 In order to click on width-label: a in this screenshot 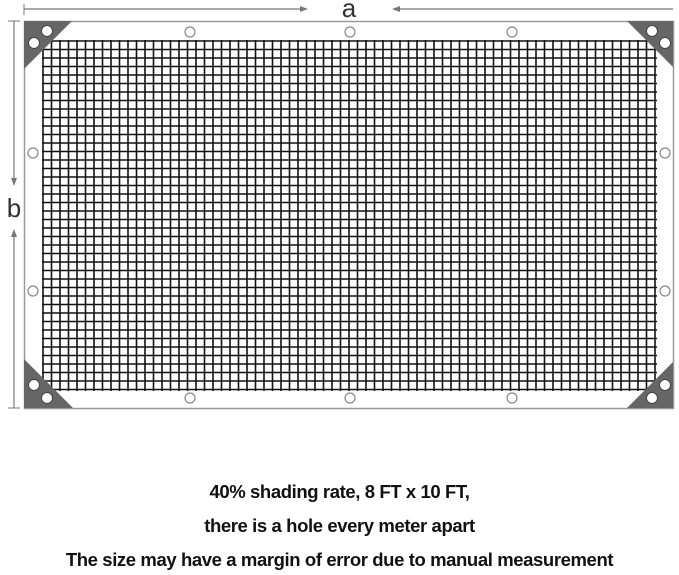, I will do `click(349, 11)`.